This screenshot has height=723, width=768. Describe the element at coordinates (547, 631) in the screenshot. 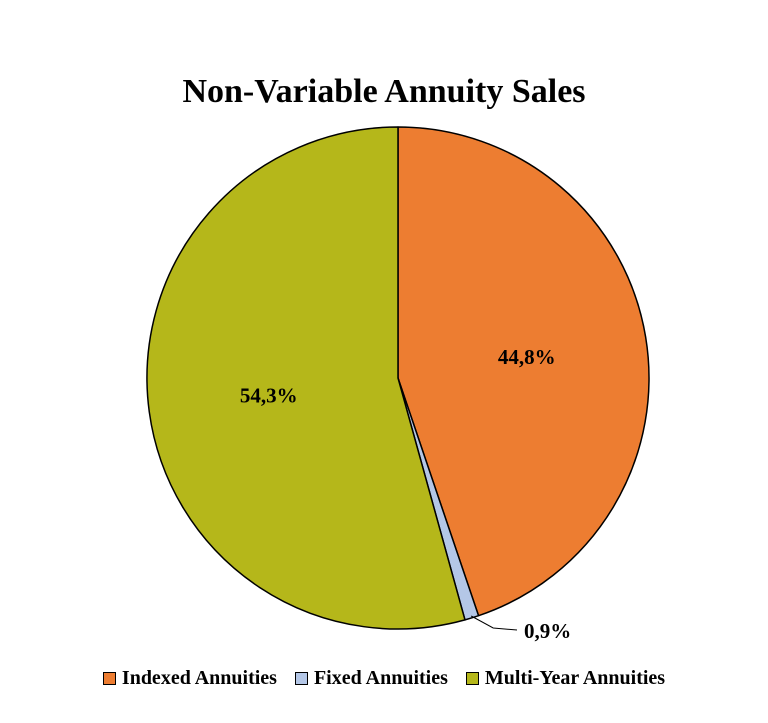

I see `data-label-fixed: 0,9%` at that location.